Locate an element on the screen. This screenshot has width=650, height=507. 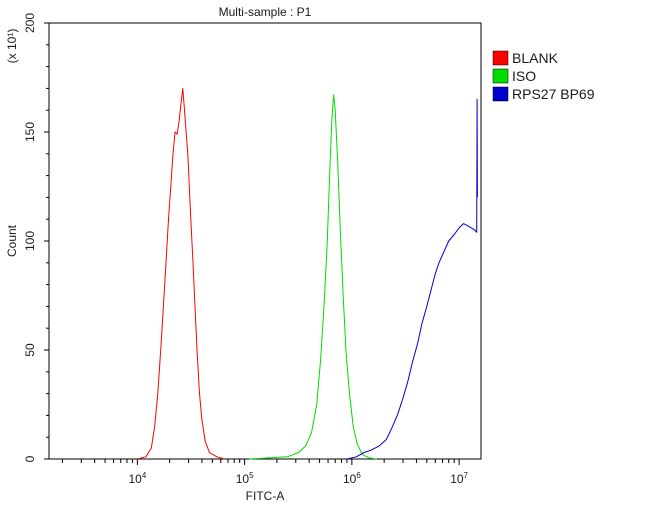
y-axis-multiplier: (x 10¹) is located at coordinates (12, 46).